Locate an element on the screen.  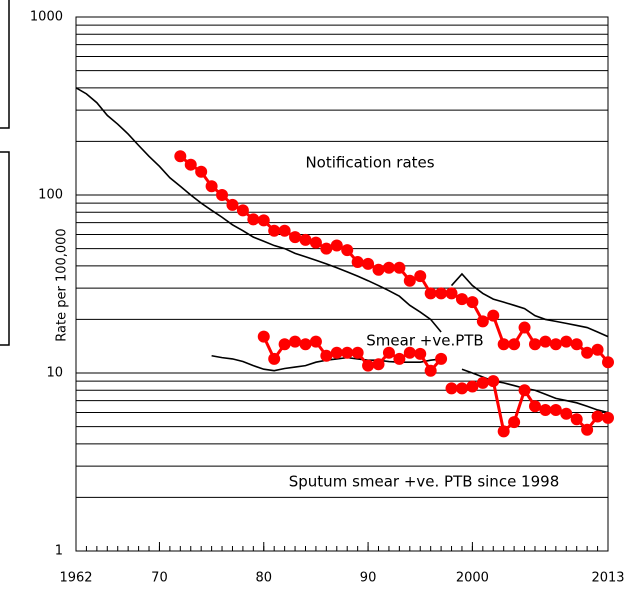
x-tick-label: 2000 is located at coordinates (472, 578).